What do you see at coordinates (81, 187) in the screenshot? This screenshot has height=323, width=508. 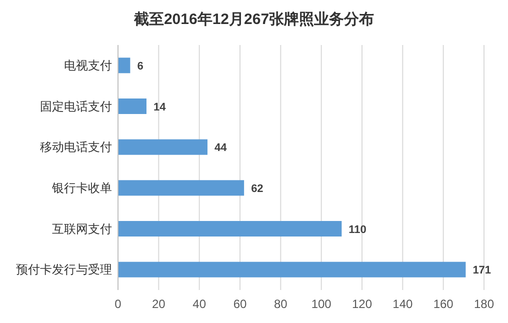 I see `y-tick-label: 银行卡收单` at bounding box center [81, 187].